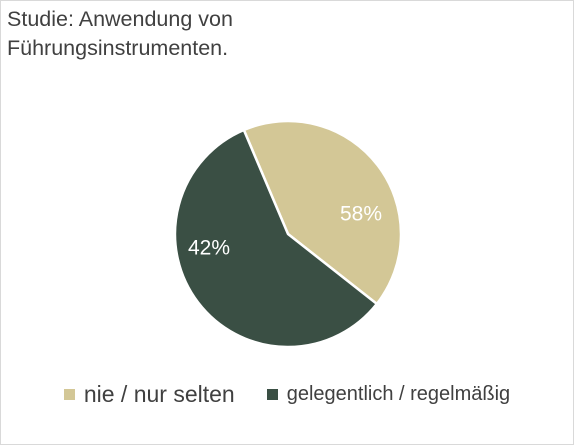 The height and width of the screenshot is (445, 574). I want to click on legend-item-nie-nur-selten: nie / nur selten, so click(149, 394).